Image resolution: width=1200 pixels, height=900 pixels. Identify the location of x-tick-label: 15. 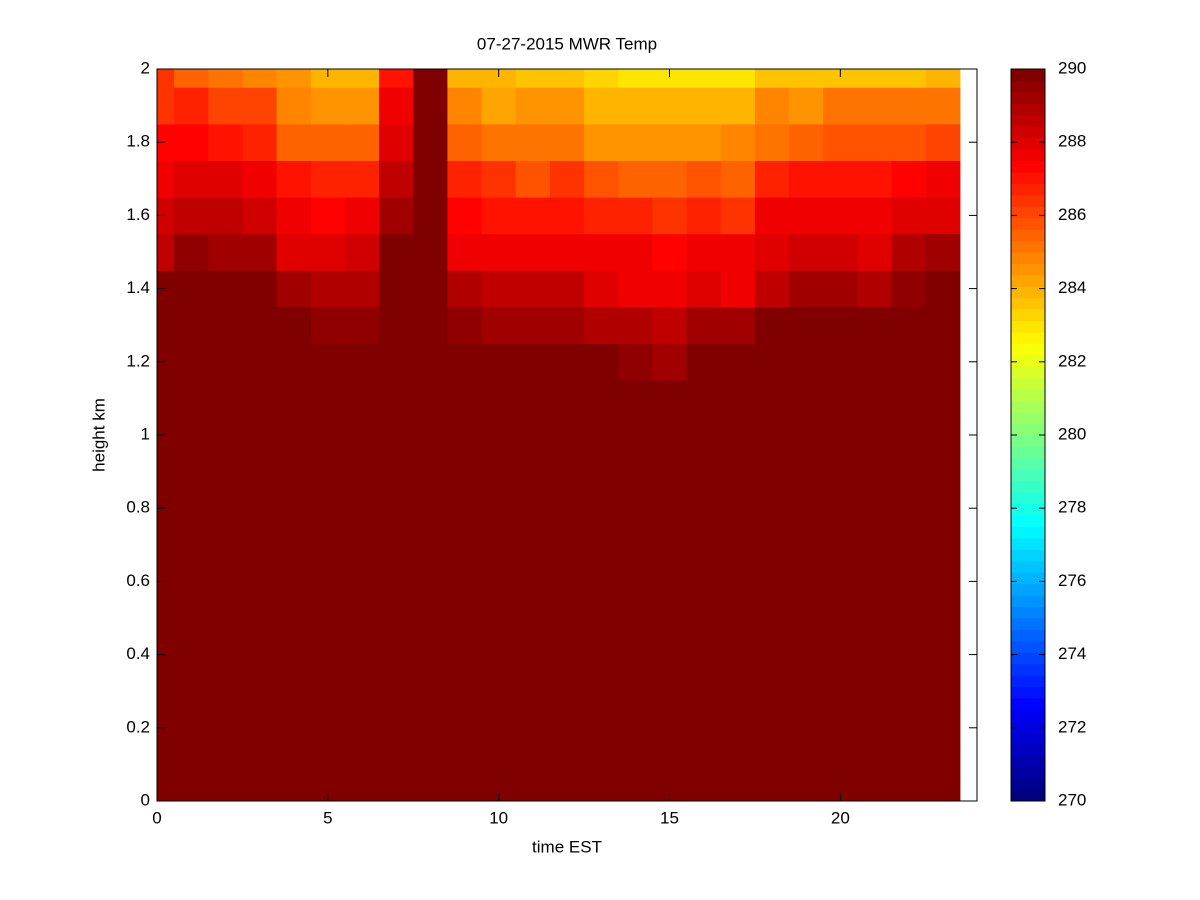
(669, 817).